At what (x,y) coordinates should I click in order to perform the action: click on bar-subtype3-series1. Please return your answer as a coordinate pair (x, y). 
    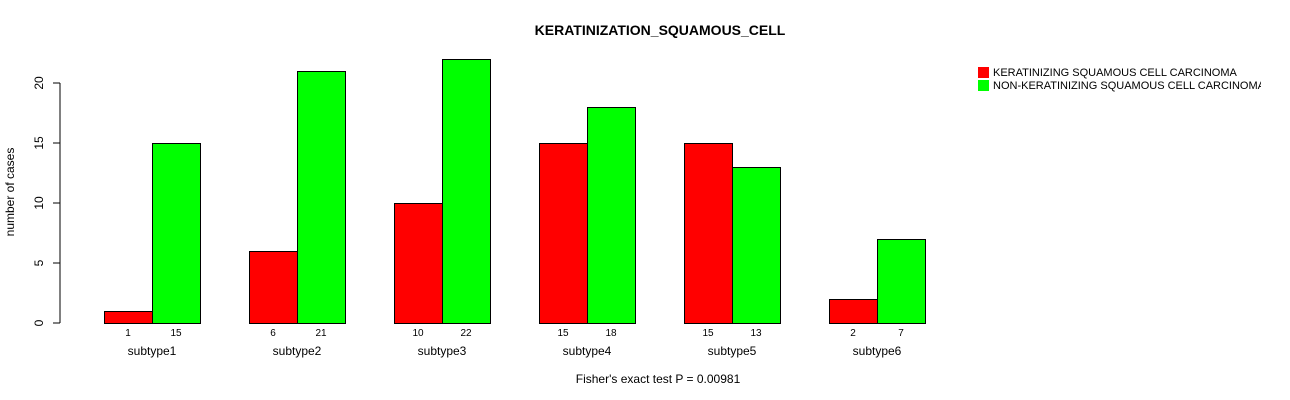
    Looking at the image, I should click on (418, 263).